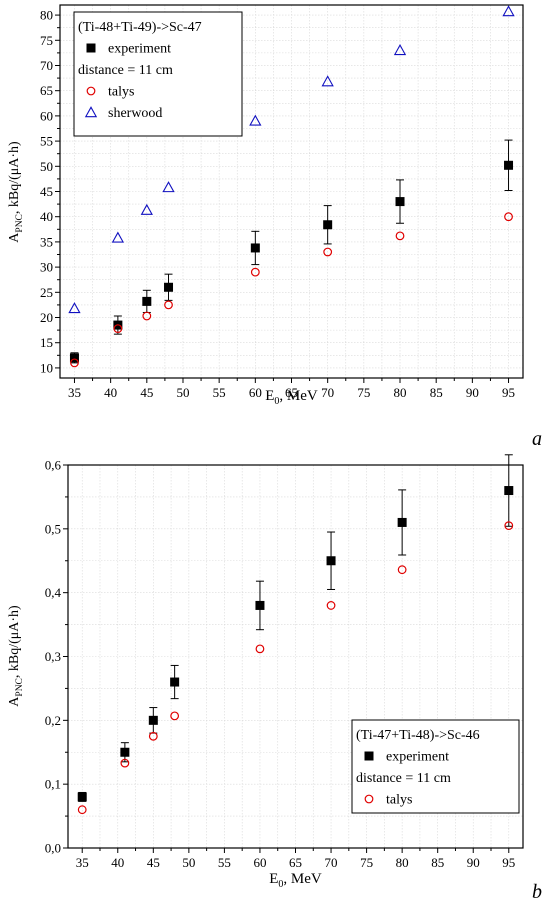 Image resolution: width=542 pixels, height=900 pixels. Describe the element at coordinates (53, 784) in the screenshot. I see `y-tick-label: 0,1` at that location.